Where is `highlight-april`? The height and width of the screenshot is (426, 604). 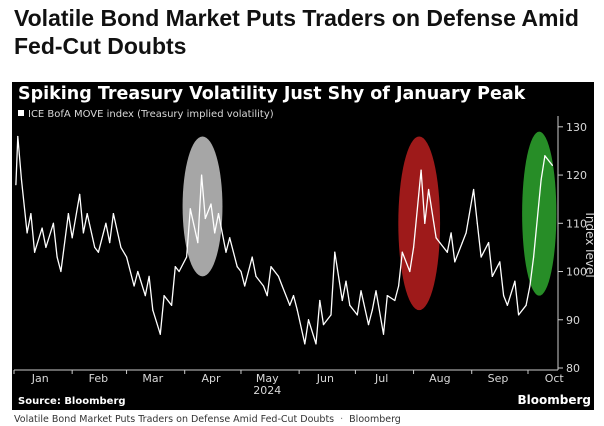 highlight-april is located at coordinates (202, 206).